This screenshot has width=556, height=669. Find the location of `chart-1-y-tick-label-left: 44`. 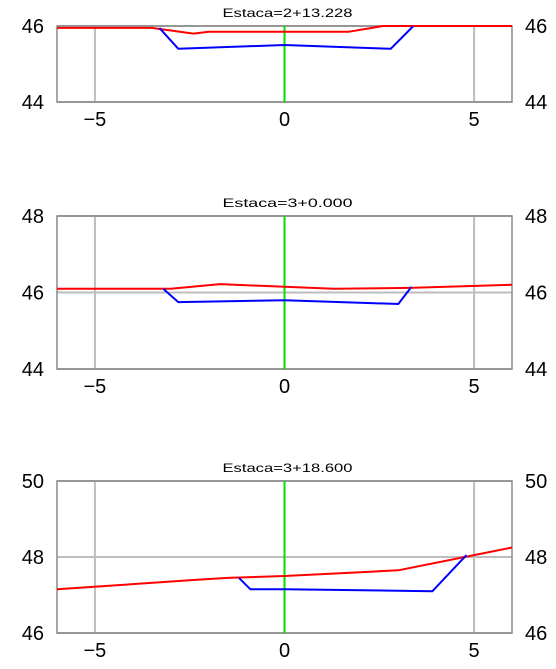

chart-1-y-tick-label-left: 44 is located at coordinates (33, 103).